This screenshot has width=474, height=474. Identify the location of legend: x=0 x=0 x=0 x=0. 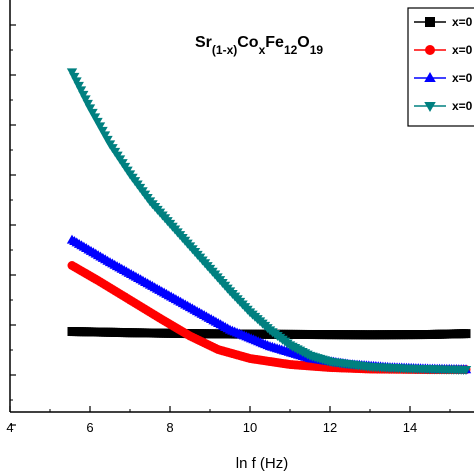
(440, 67).